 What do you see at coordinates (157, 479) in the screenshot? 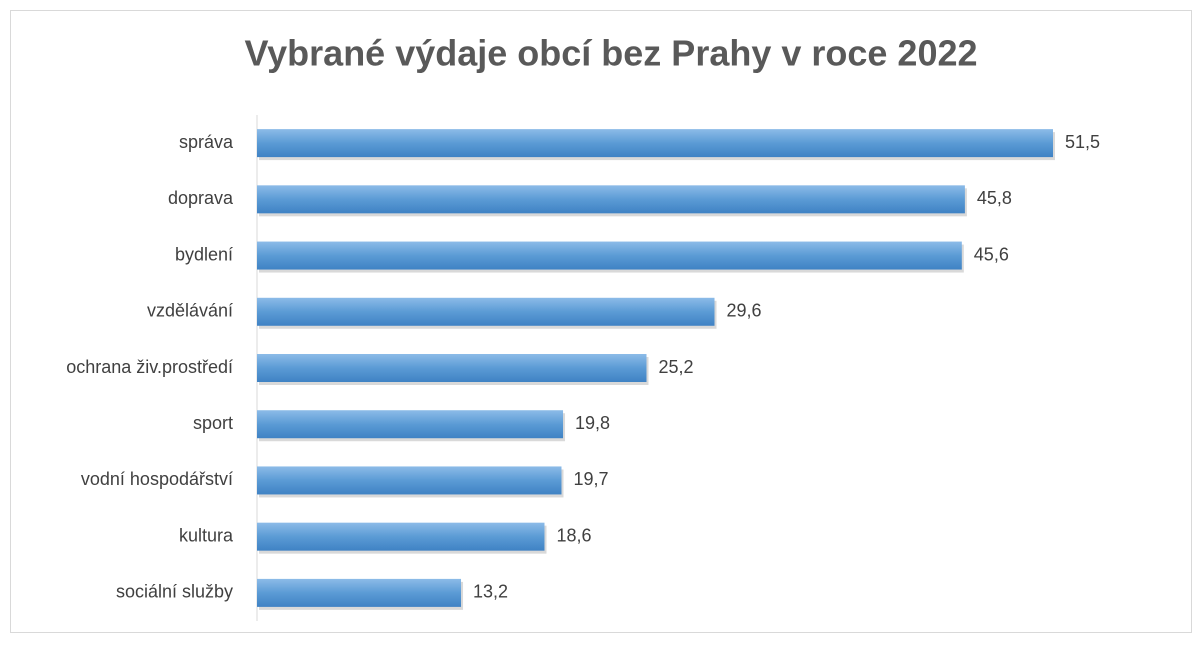
I see `category-label: vodní hospodářství` at bounding box center [157, 479].